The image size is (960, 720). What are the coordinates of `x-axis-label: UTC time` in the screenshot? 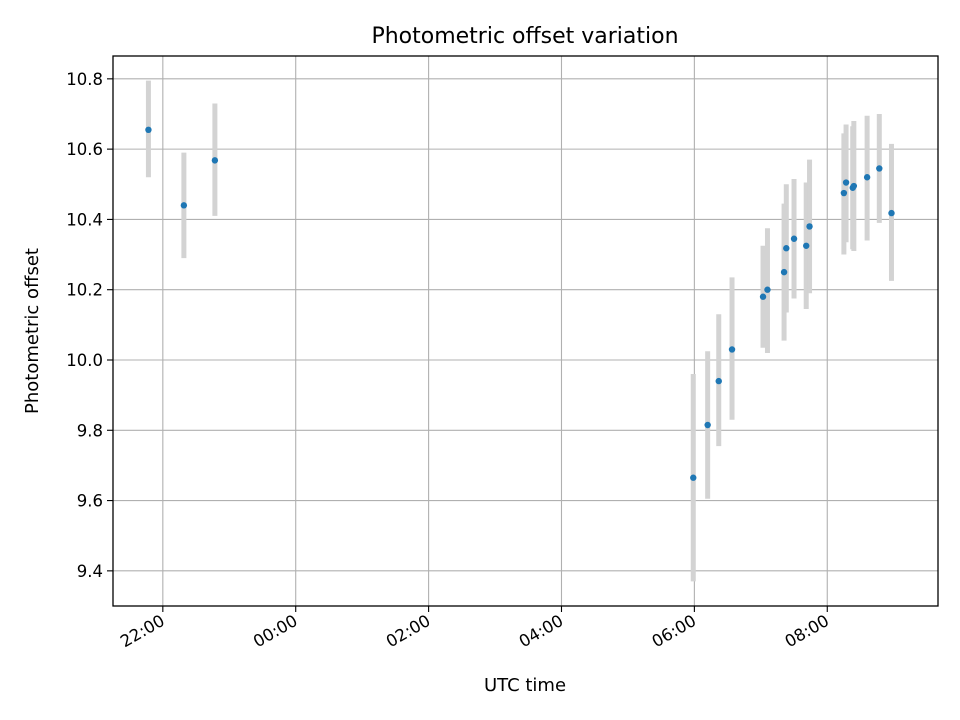 It's located at (525, 685).